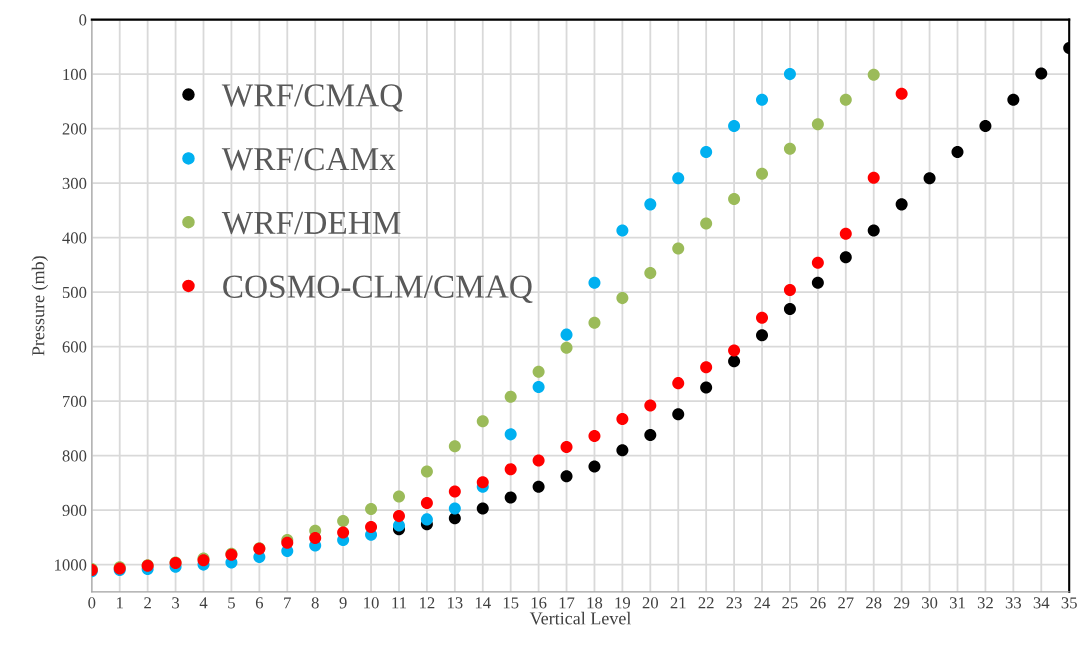  I want to click on x-tick-label: 26, so click(818, 603).